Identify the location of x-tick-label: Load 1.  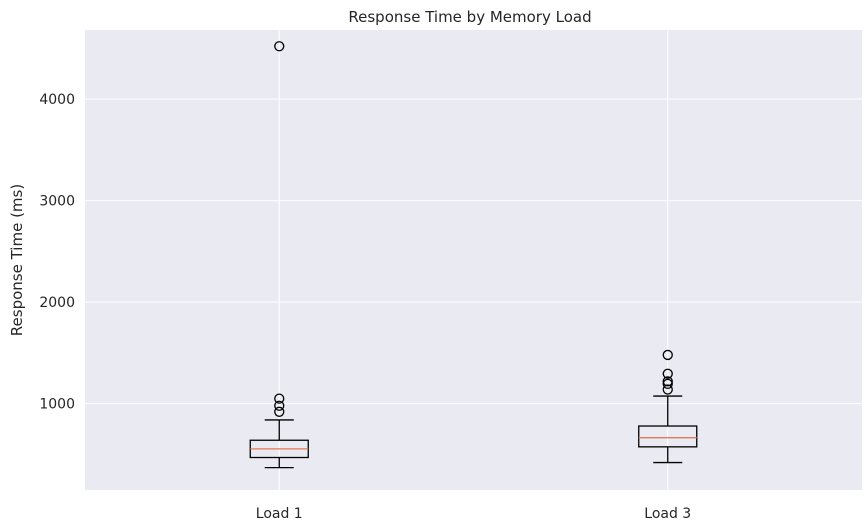
(279, 514).